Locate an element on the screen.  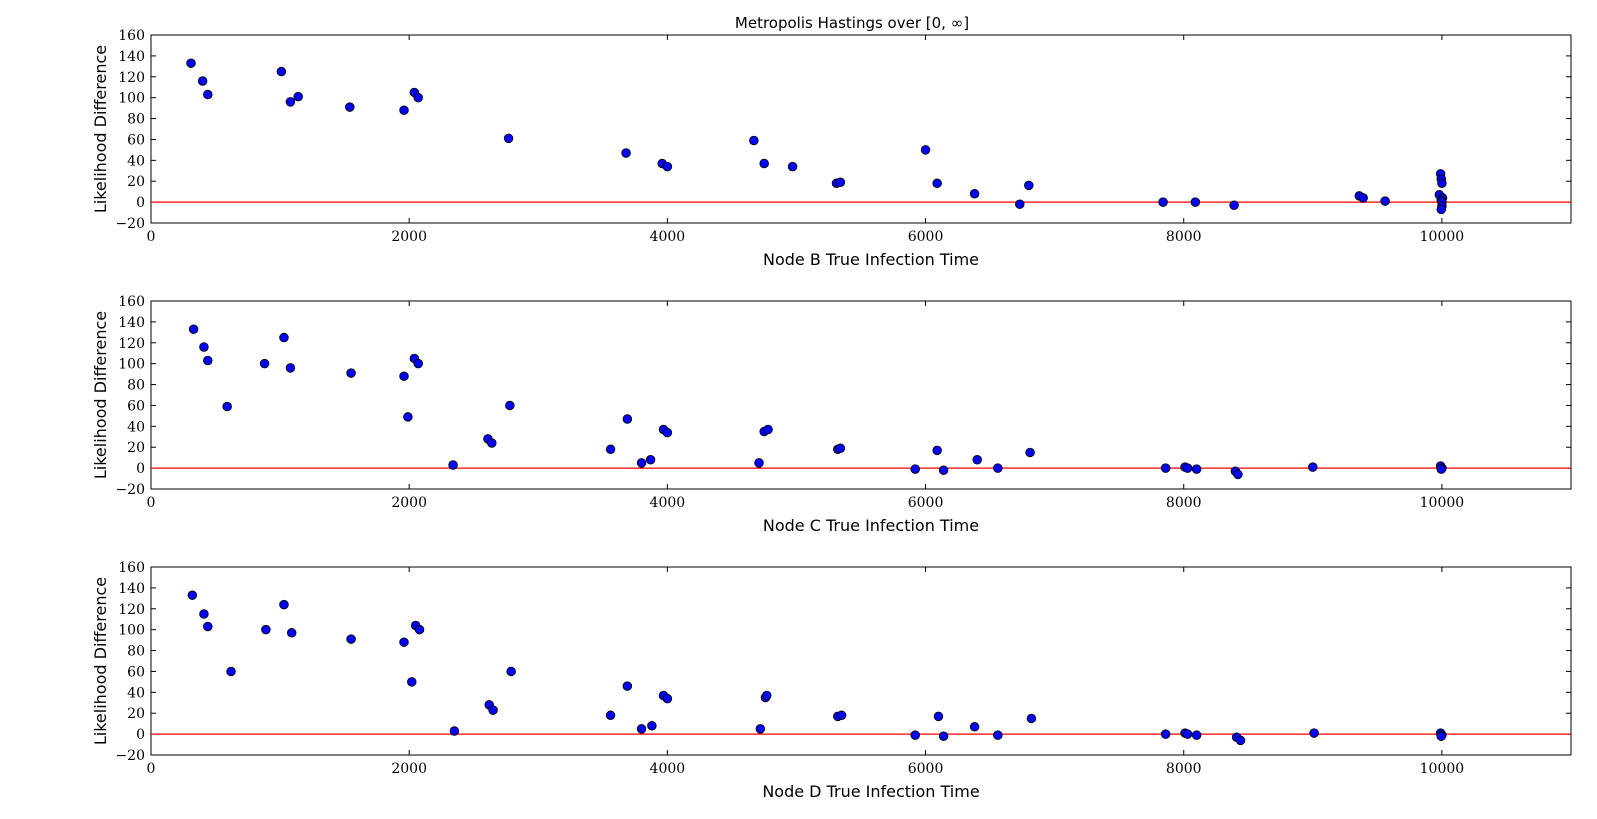
y-tick-label: 60 is located at coordinates (136, 672).